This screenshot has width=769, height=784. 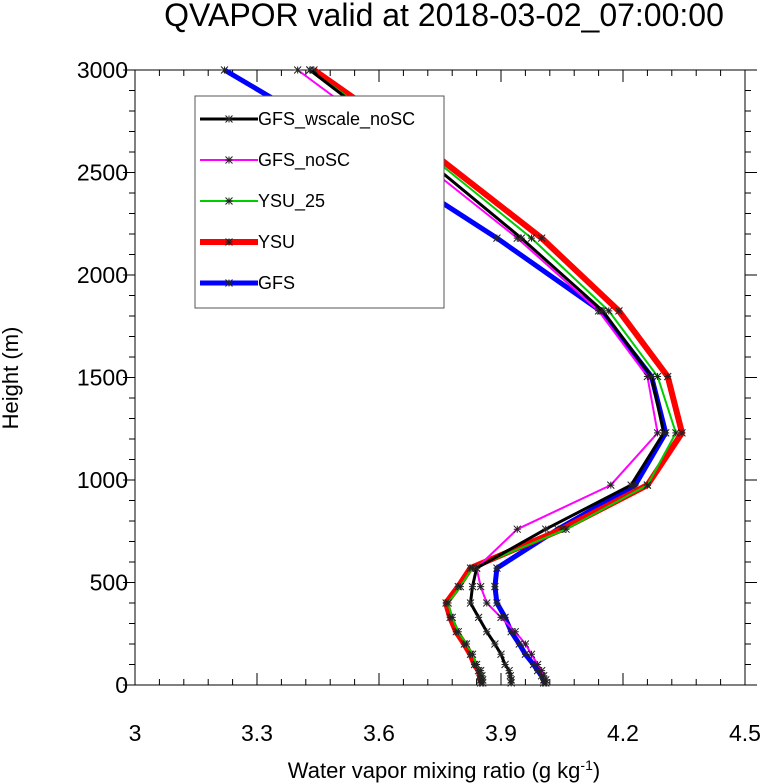 I want to click on x-axis-title-end: ), so click(x=596, y=770).